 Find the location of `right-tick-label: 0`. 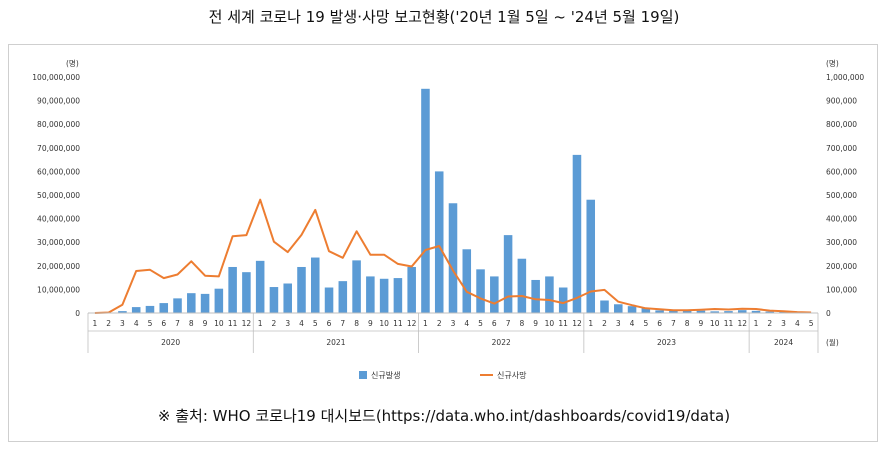

right-tick-label: 0 is located at coordinates (828, 313).